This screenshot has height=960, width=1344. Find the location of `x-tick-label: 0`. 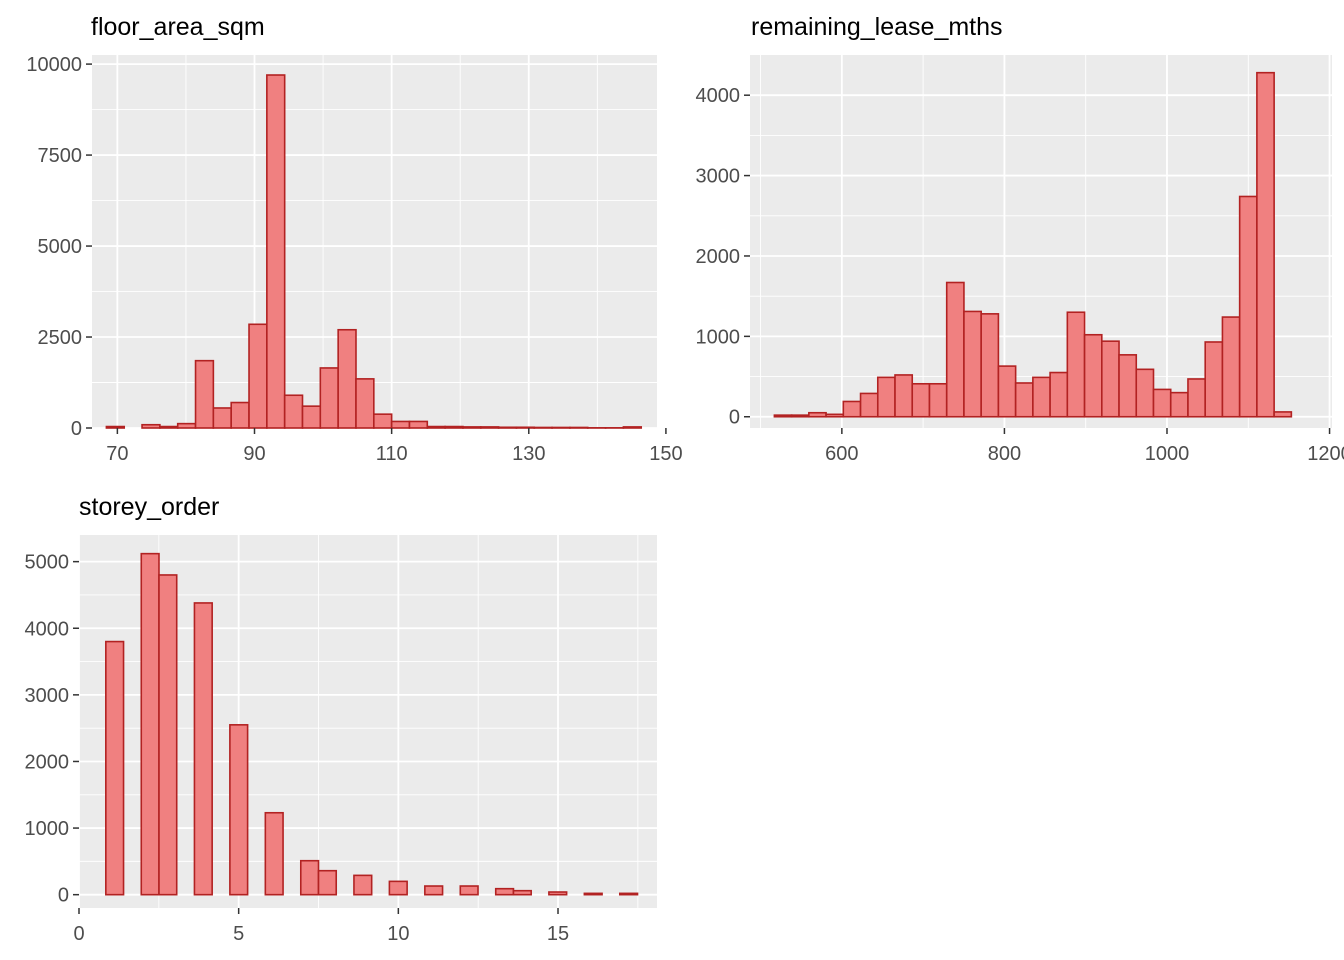

x-tick-label: 0 is located at coordinates (78, 934).